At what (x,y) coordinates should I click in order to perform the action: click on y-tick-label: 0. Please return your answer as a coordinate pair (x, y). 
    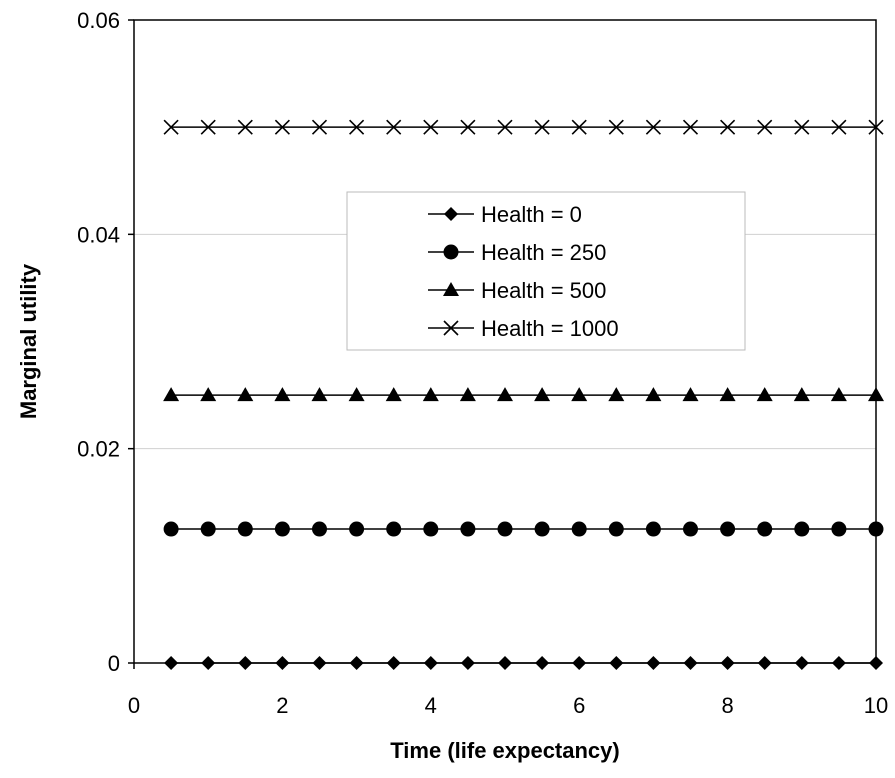
    Looking at the image, I should click on (114, 663).